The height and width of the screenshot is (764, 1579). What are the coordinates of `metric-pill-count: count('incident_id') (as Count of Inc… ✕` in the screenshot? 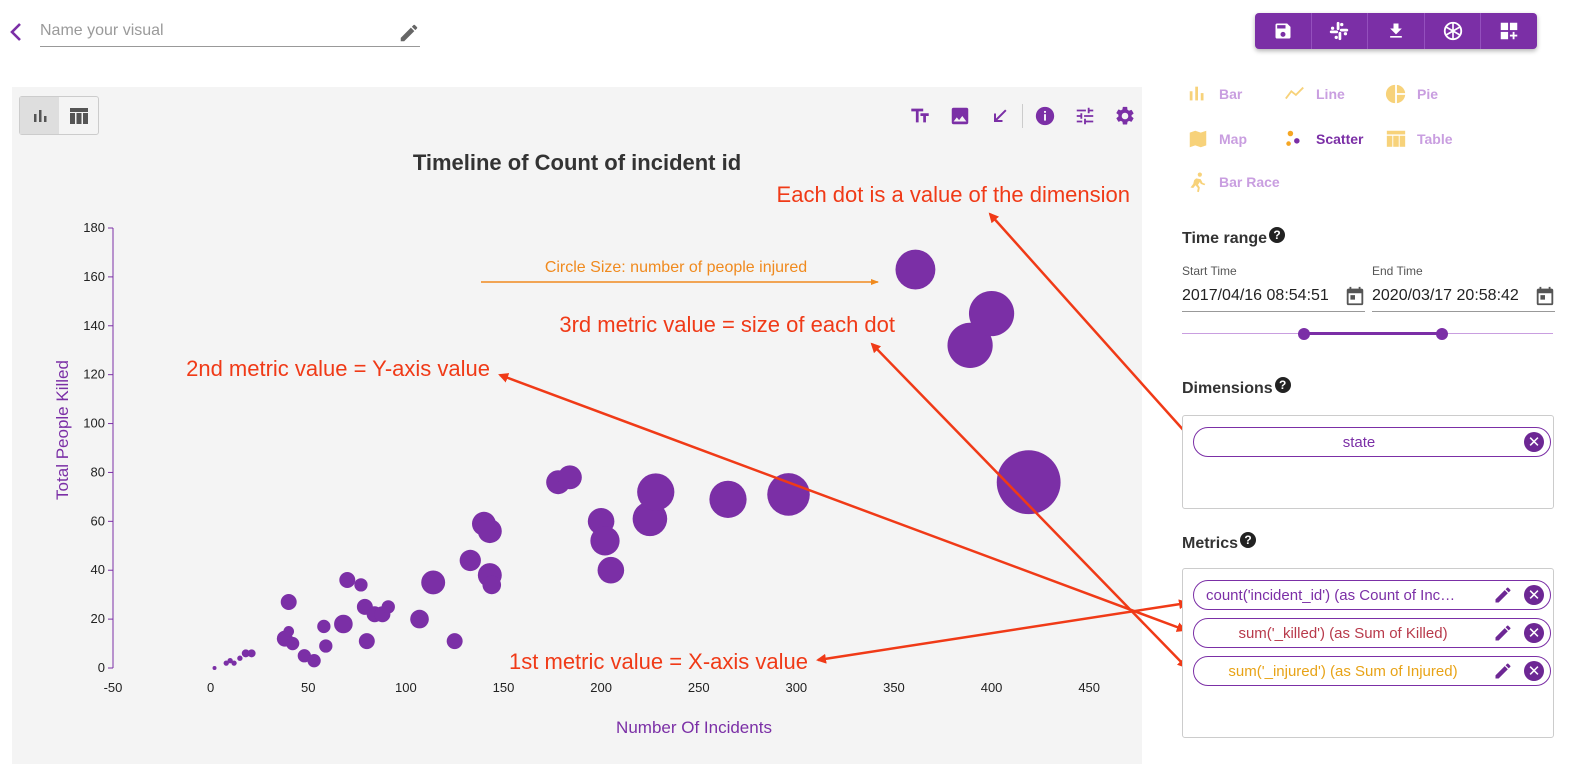 It's located at (1372, 595).